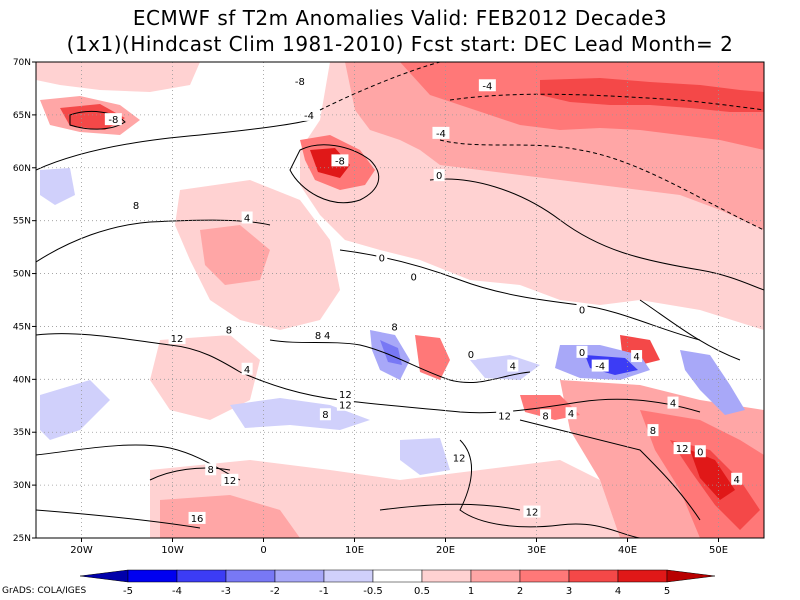 This screenshot has height=600, width=800. I want to click on colorbar-label: 5, so click(667, 591).